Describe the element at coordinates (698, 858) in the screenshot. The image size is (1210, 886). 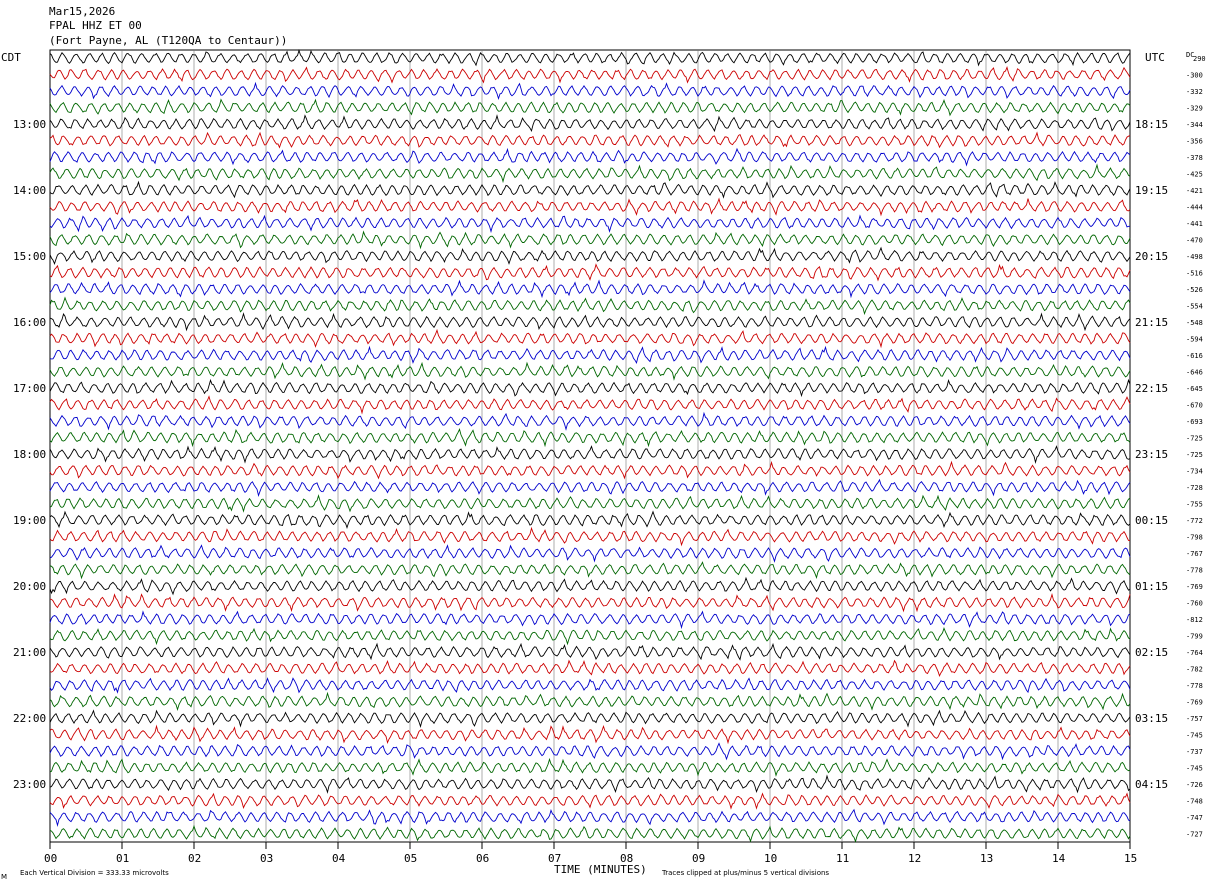
I see `x-tick-label-09: 09` at that location.